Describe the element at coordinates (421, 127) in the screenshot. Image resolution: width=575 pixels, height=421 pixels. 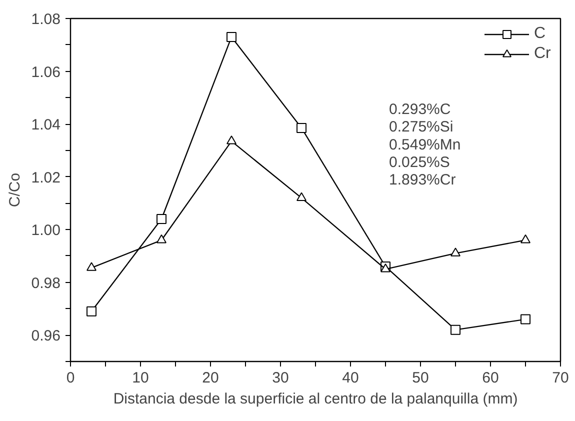
I see `annotation: 0.275%Si` at that location.